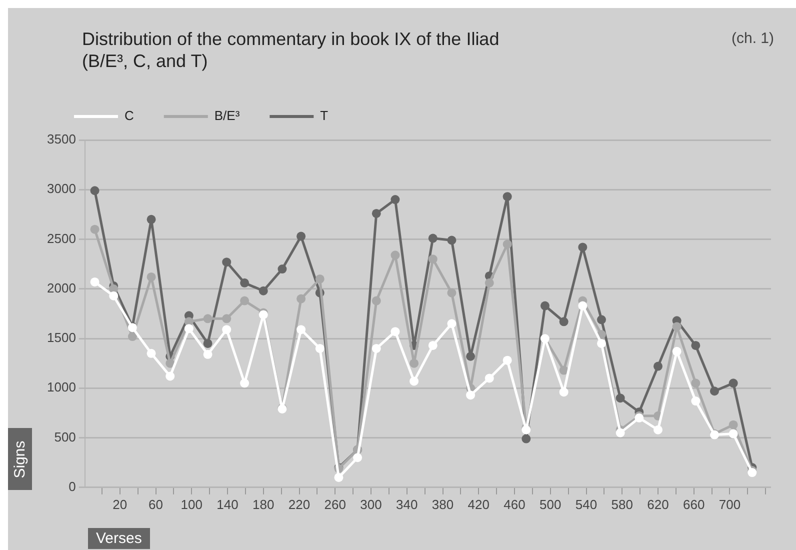 The height and width of the screenshot is (550, 796). Describe the element at coordinates (622, 504) in the screenshot. I see `x-tick-label: 580` at that location.